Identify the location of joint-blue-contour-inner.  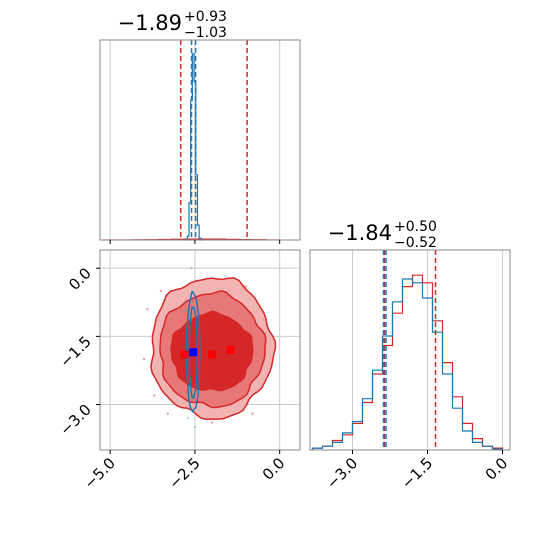
(193, 352).